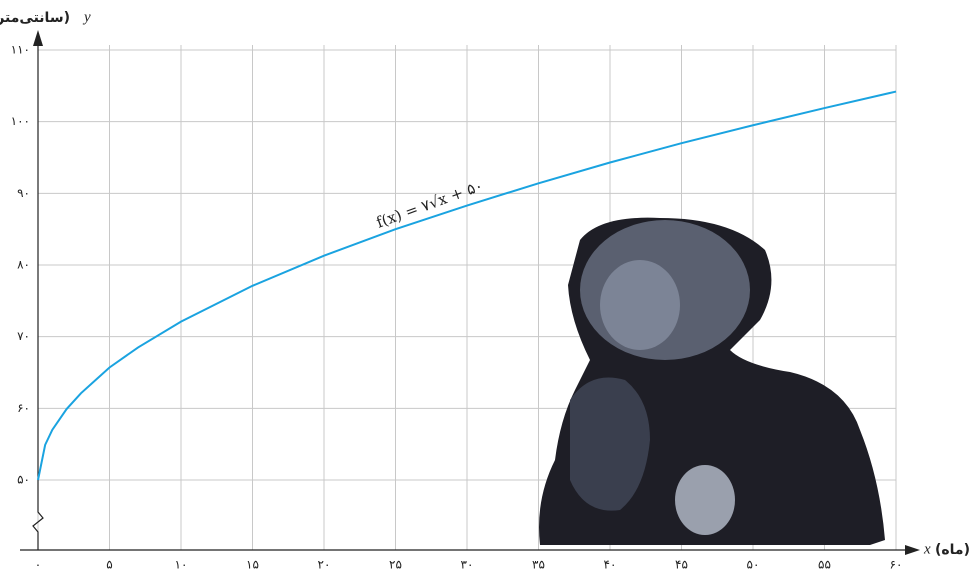  Describe the element at coordinates (681, 565) in the screenshot. I see `x-tick-label: ۴۵` at that location.